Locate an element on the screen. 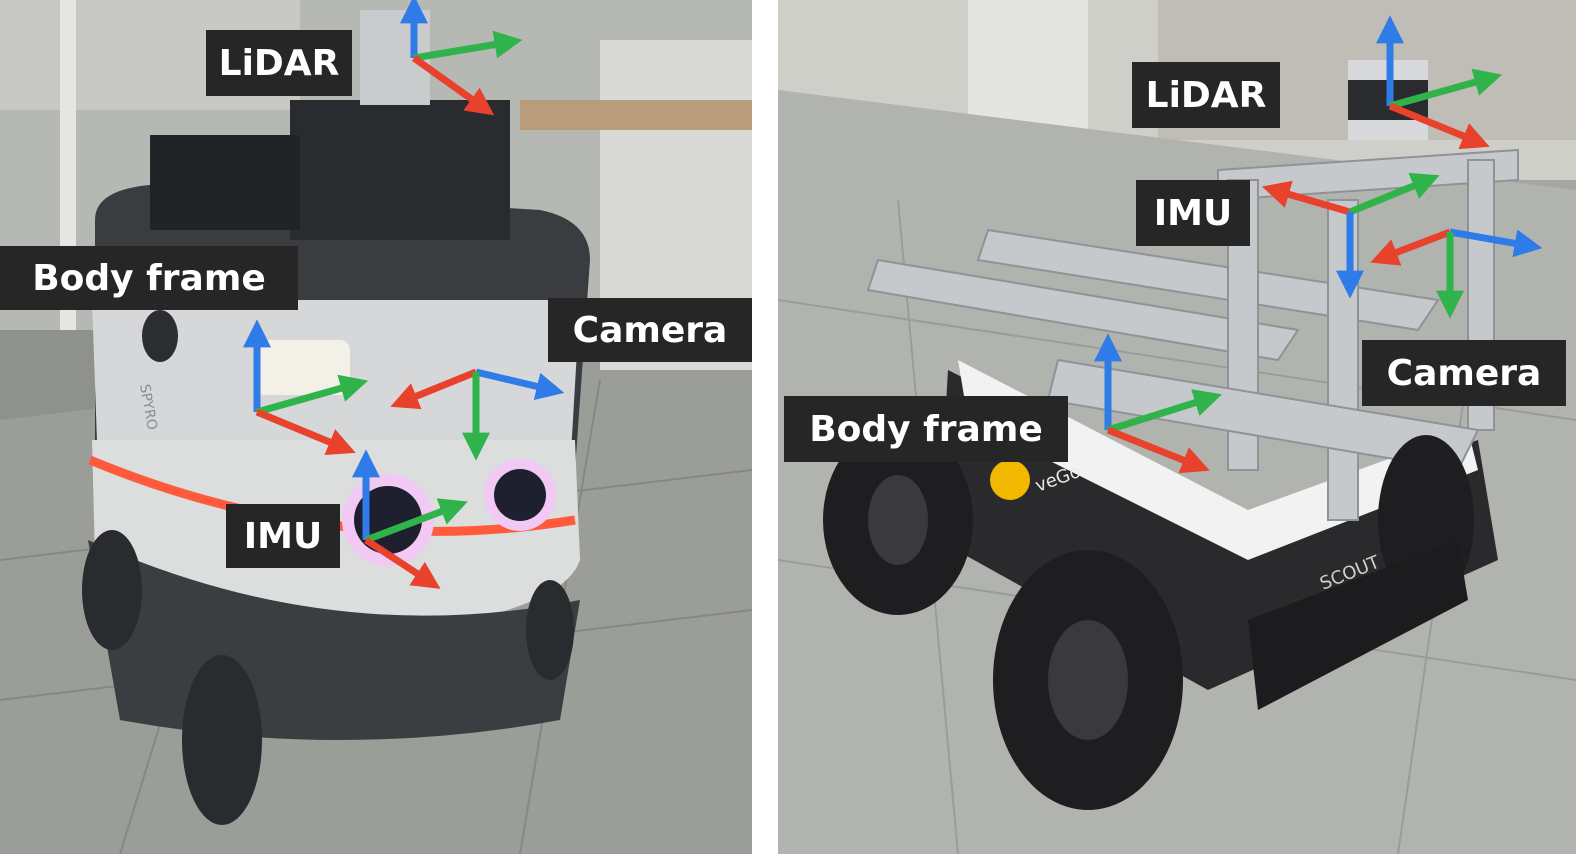 This screenshot has width=1576, height=854. right-body-frame-label: Body frame is located at coordinates (926, 429).